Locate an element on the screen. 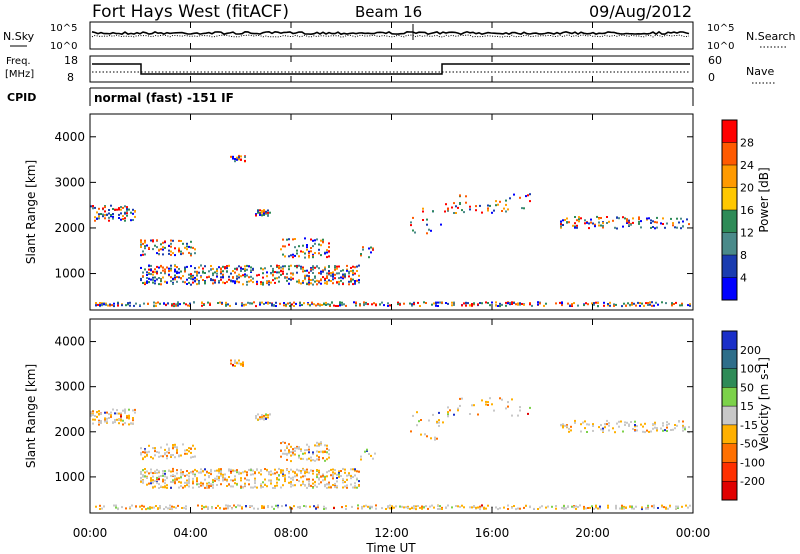 The width and height of the screenshot is (800, 554). freq-line is located at coordinates (391, 69).